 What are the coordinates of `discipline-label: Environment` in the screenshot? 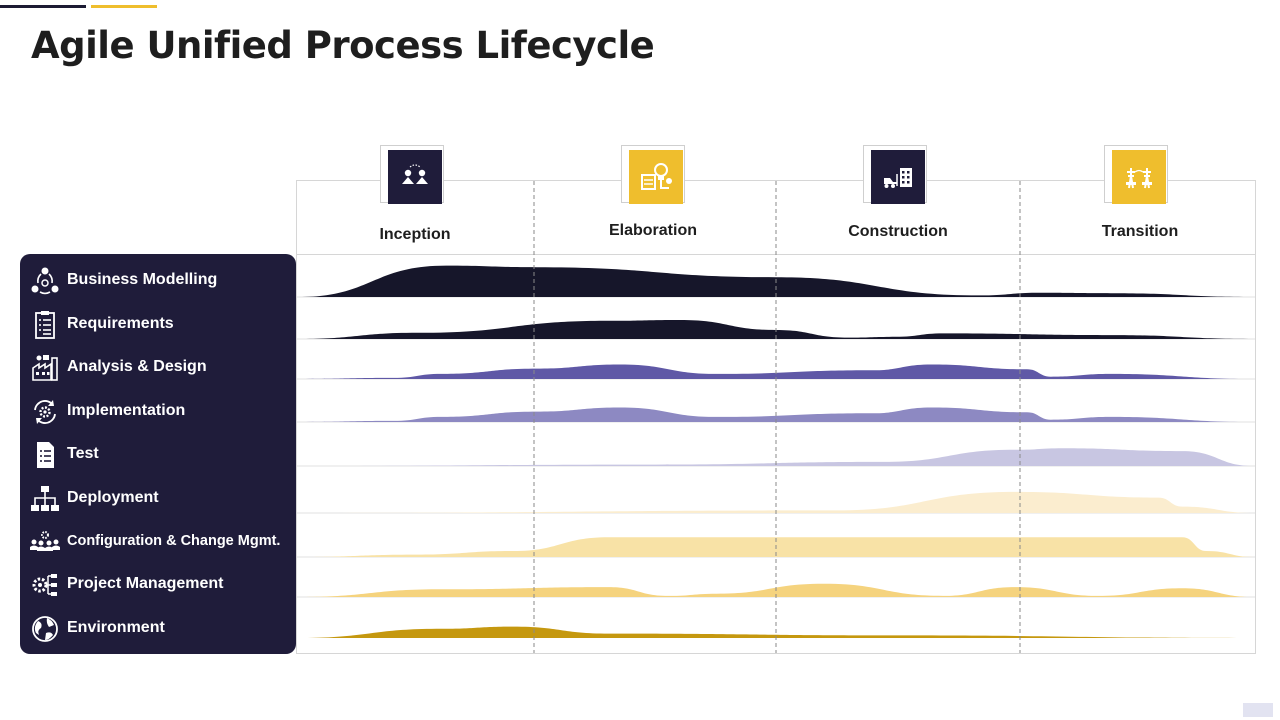 It's located at (116, 627).